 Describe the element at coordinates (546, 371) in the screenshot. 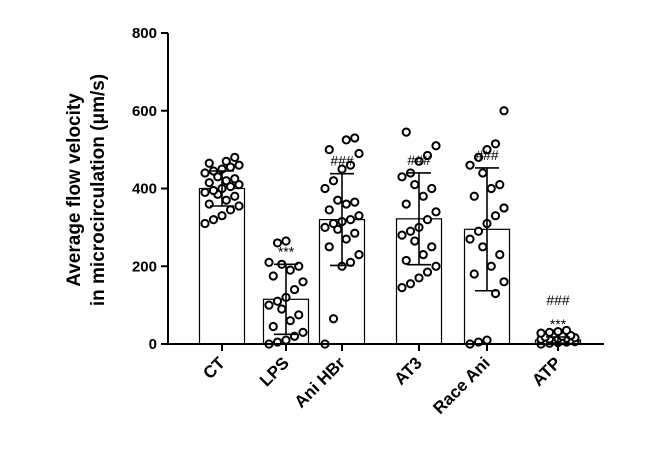

I see `x-tick-label: ATP` at that location.